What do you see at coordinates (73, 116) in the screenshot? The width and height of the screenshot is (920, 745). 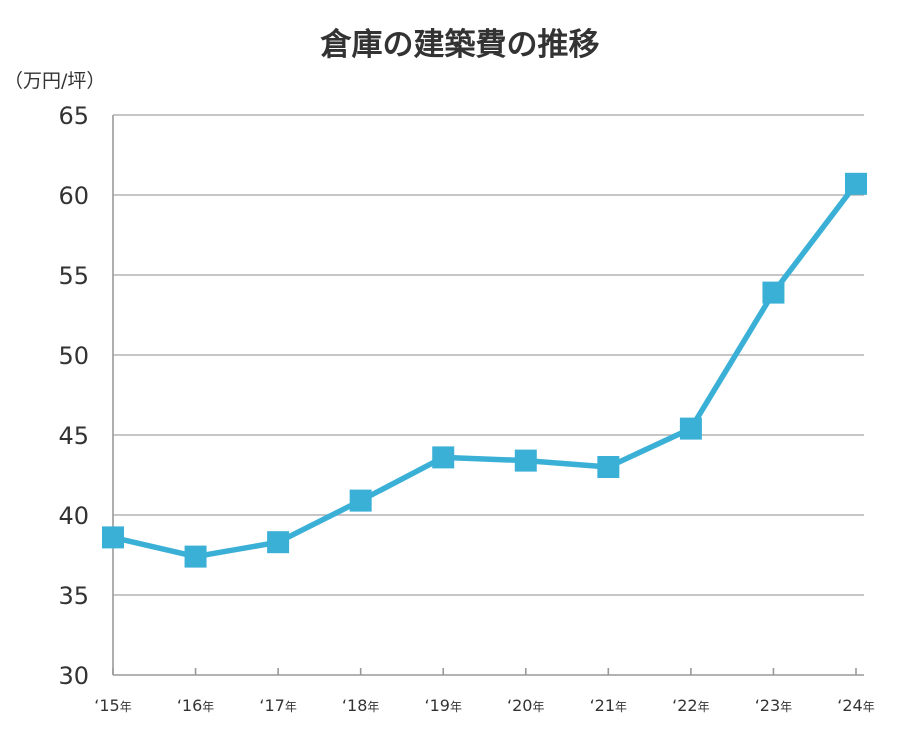 I see `y-tick-label: 65` at bounding box center [73, 116].